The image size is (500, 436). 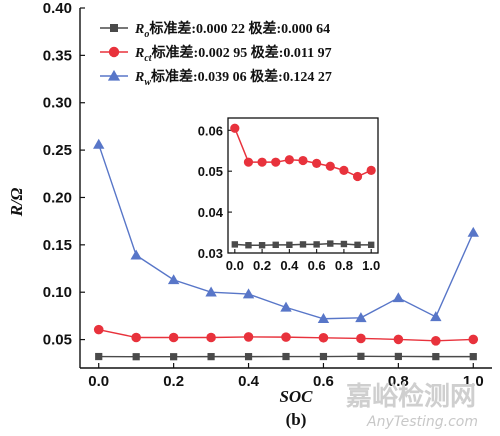 What do you see at coordinates (422, 422) in the screenshot?
I see `watermark-en: AnyTesting.com` at bounding box center [422, 422].